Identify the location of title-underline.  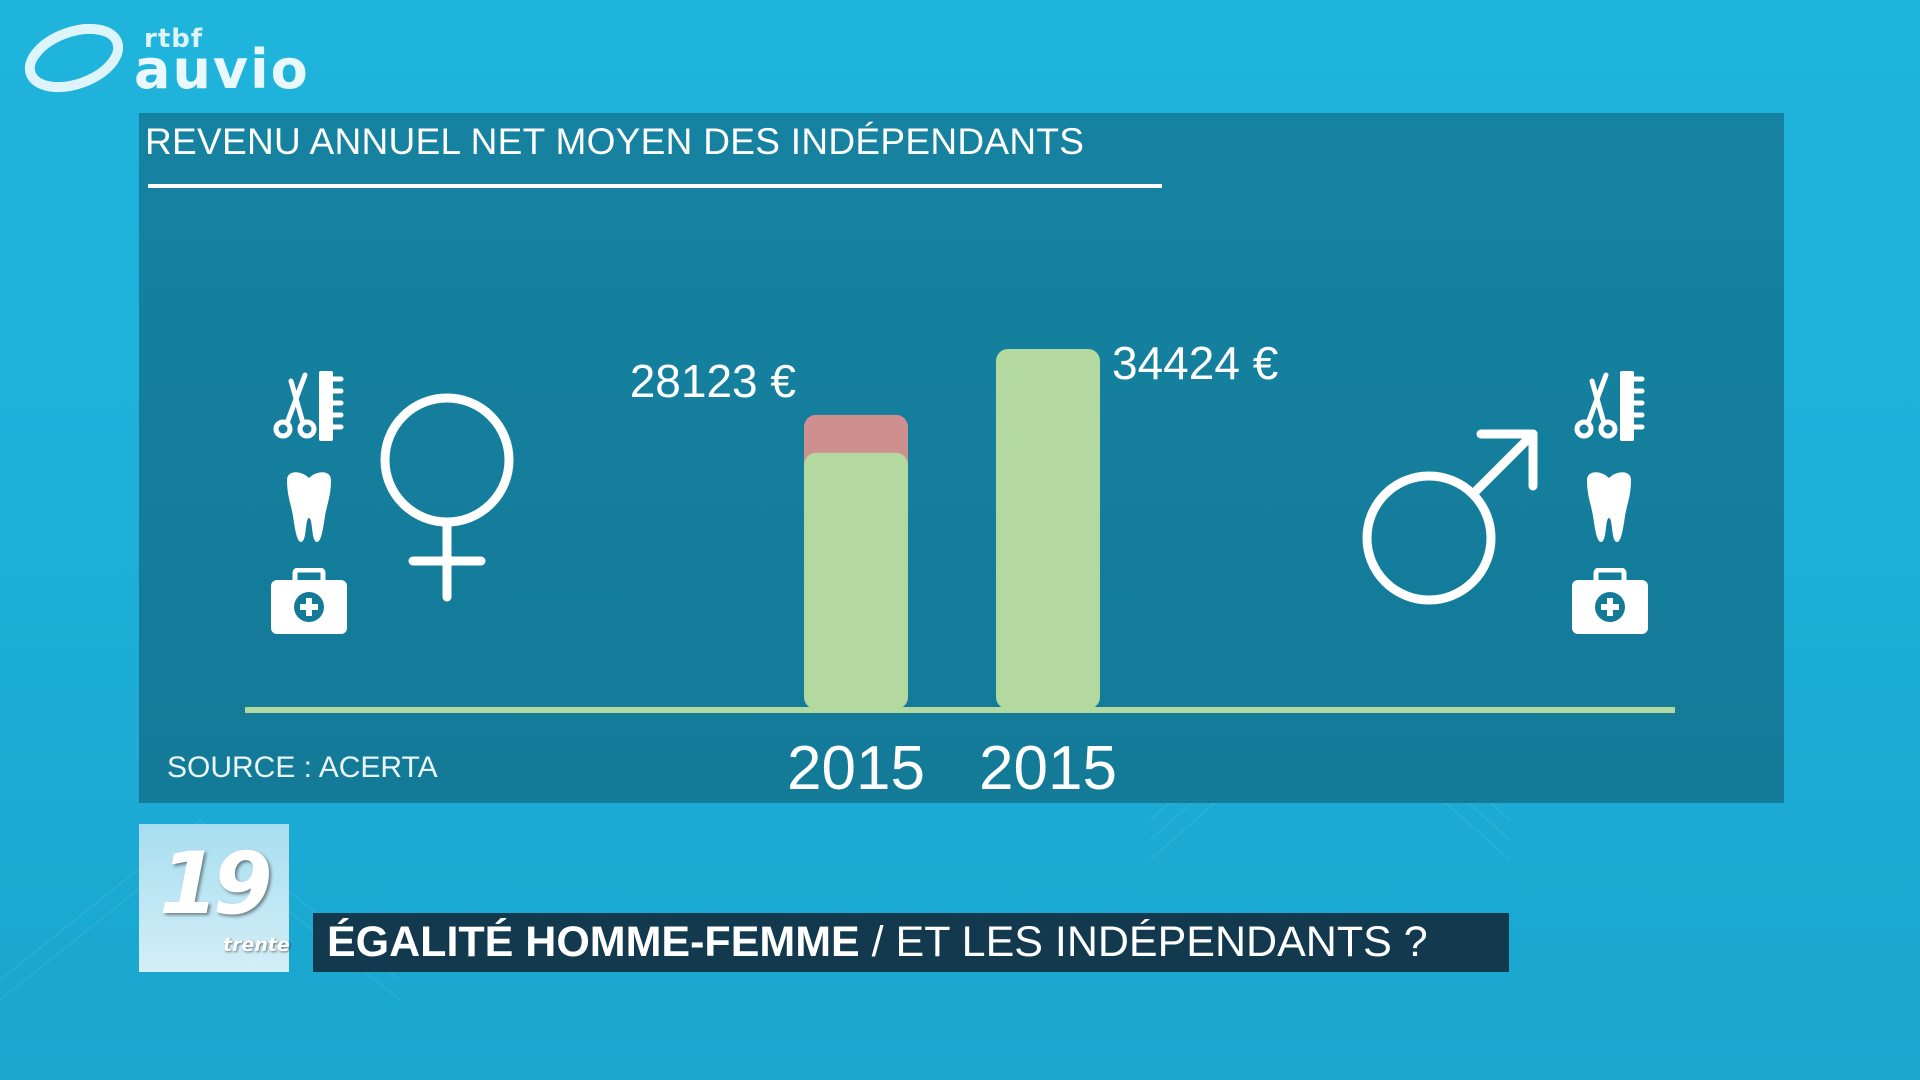
(655, 186).